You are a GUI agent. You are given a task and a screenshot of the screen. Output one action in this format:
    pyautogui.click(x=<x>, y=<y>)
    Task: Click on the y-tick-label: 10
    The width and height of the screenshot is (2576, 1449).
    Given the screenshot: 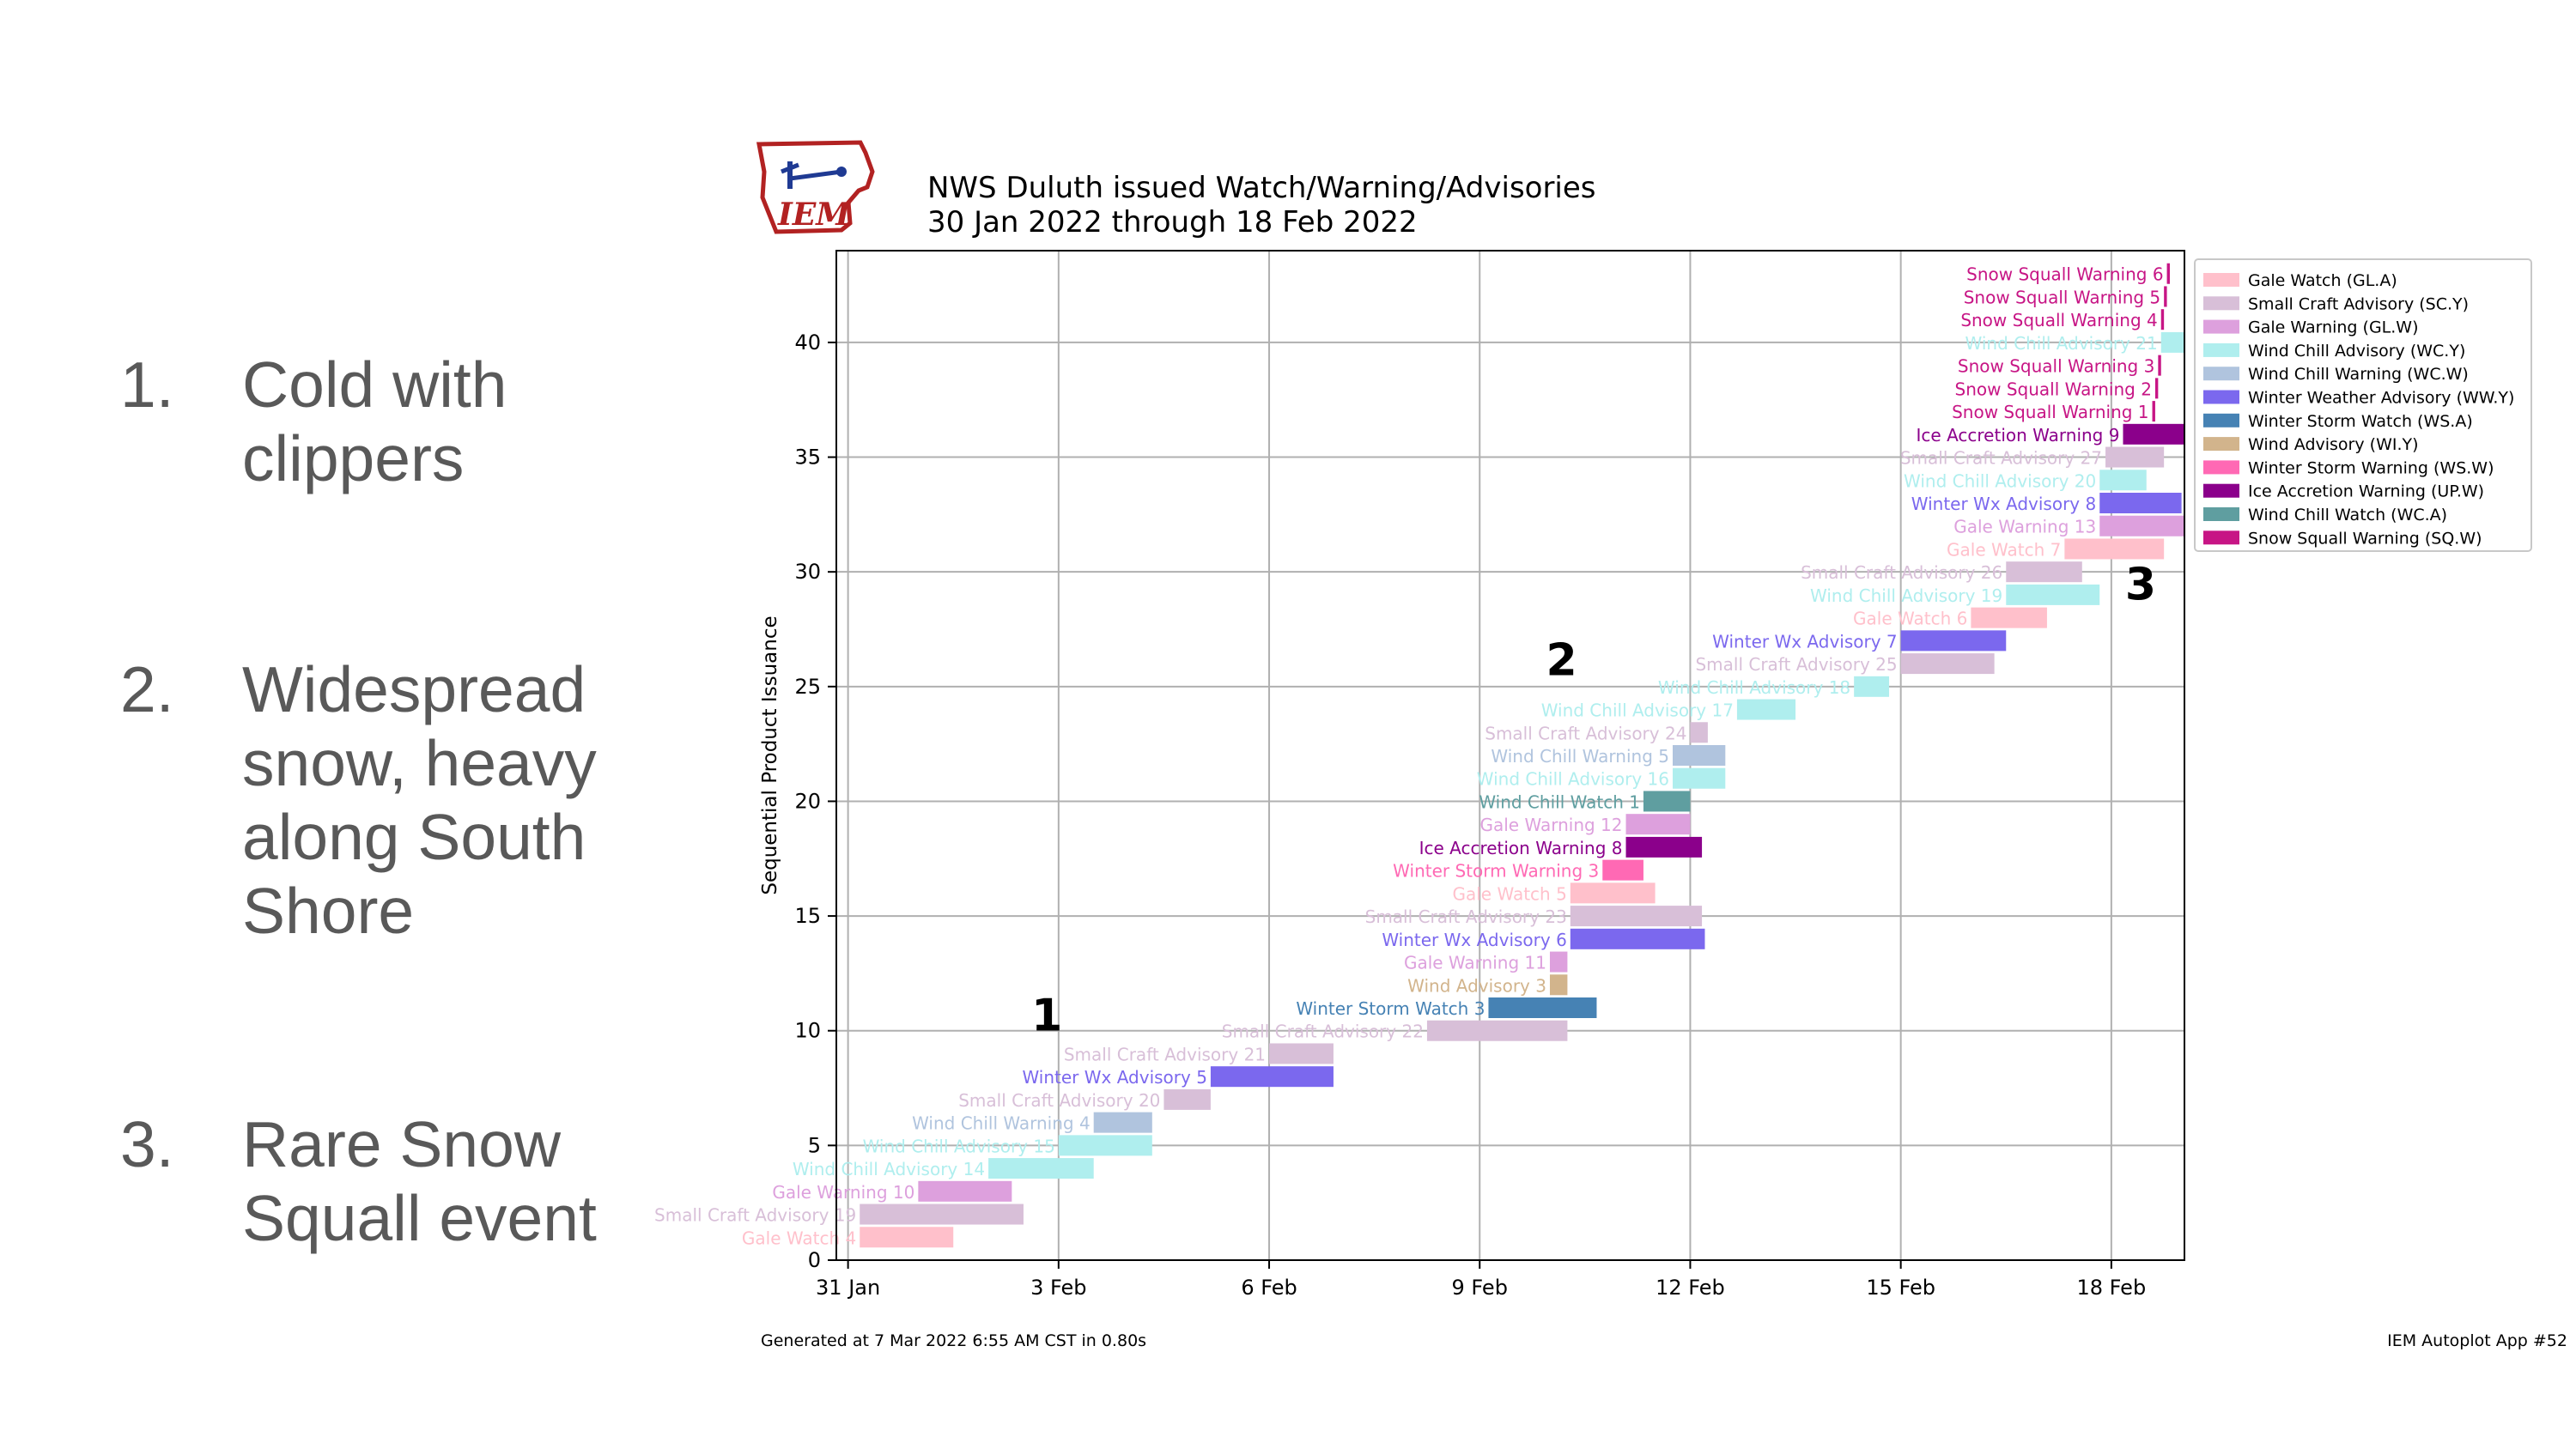 What is the action you would take?
    pyautogui.click(x=808, y=1031)
    